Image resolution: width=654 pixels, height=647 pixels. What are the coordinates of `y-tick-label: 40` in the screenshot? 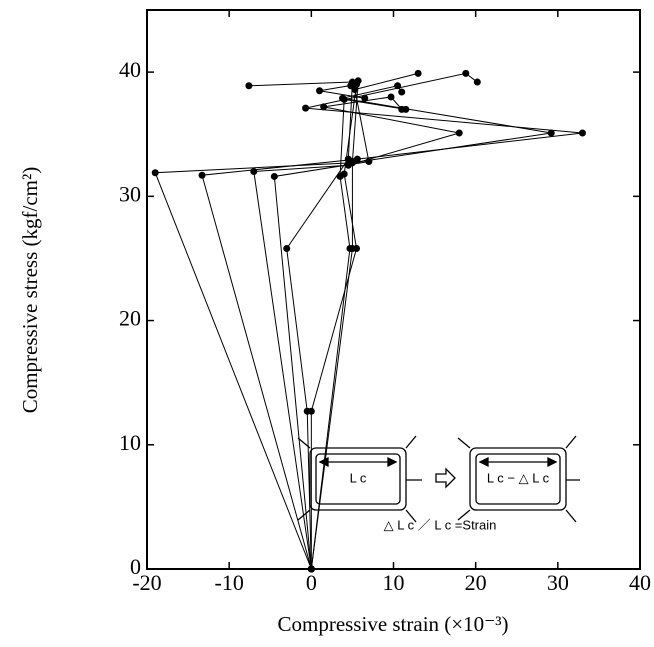 It's located at (130, 69).